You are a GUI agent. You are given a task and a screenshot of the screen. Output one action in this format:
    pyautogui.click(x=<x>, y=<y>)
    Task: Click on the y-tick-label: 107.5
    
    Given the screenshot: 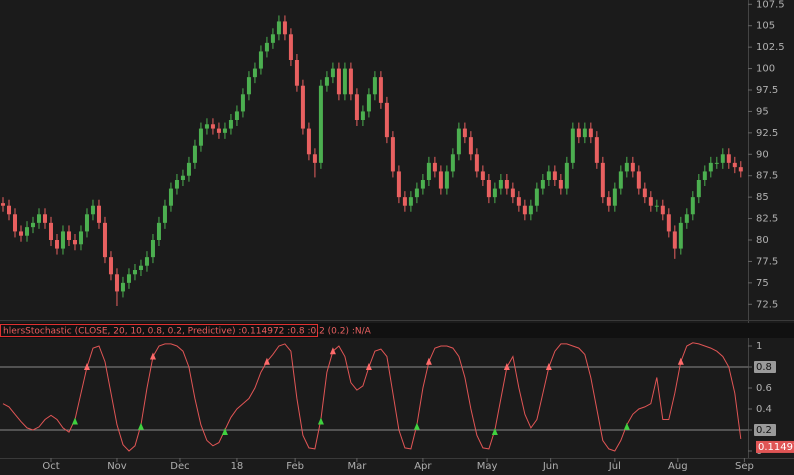 What is the action you would take?
    pyautogui.click(x=770, y=5)
    